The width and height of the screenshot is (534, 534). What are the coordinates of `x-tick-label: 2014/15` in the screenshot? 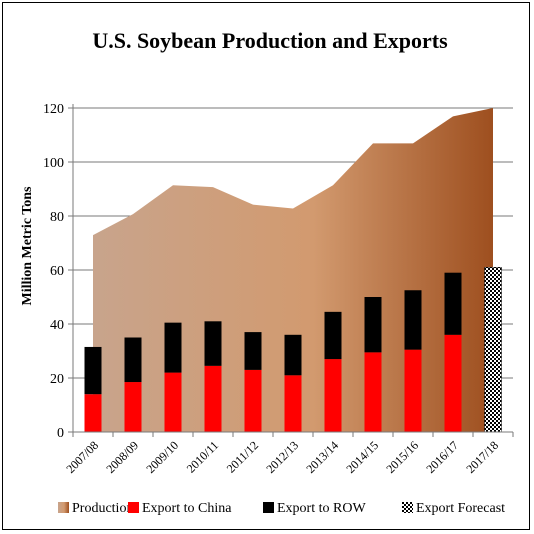 It's located at (362, 457).